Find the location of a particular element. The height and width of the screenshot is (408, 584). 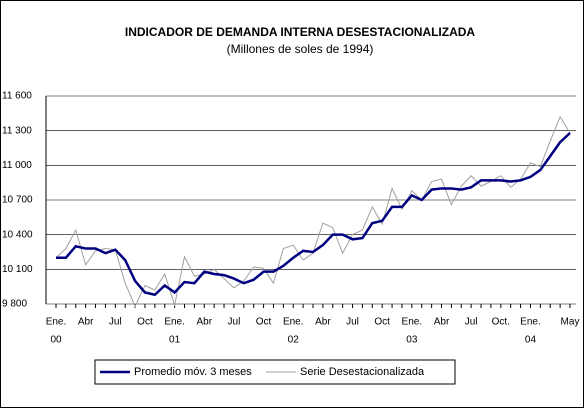

chart-subtitle: (Millones de soles de 1994) is located at coordinates (300, 49).